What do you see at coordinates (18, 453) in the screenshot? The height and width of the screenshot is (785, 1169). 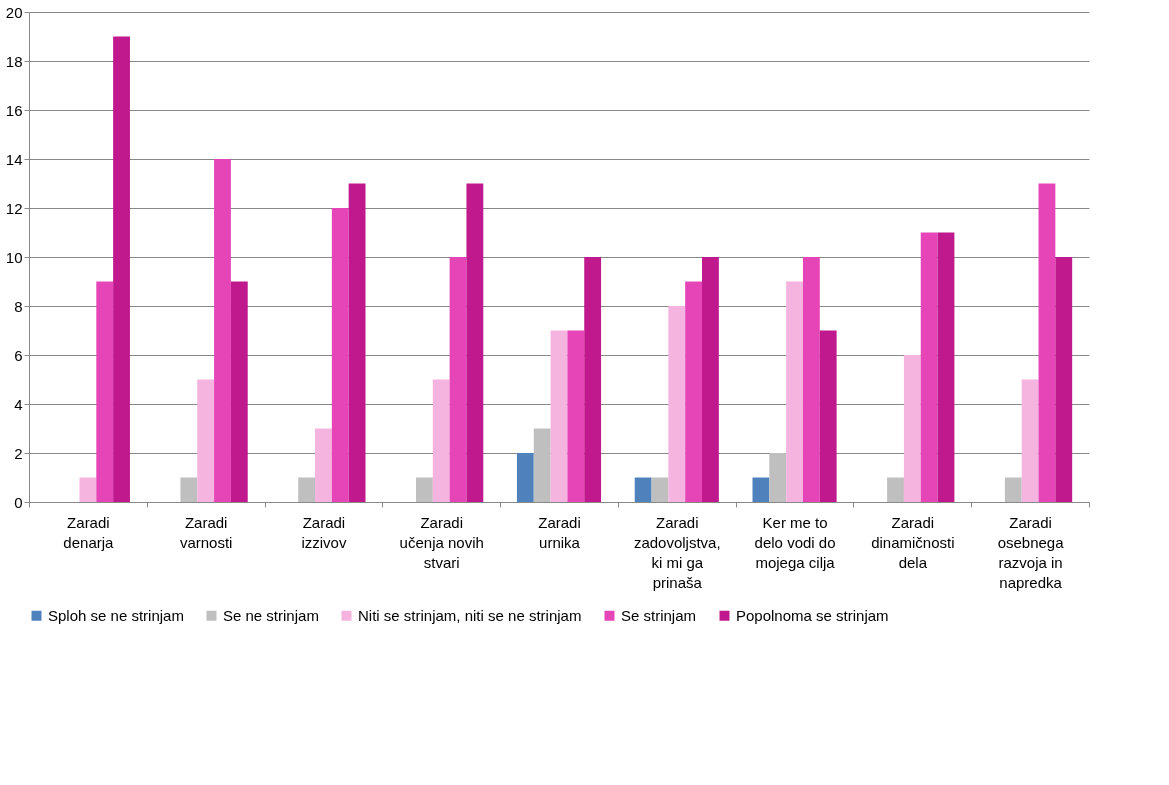 I see `y-tick-label: 2` at bounding box center [18, 453].